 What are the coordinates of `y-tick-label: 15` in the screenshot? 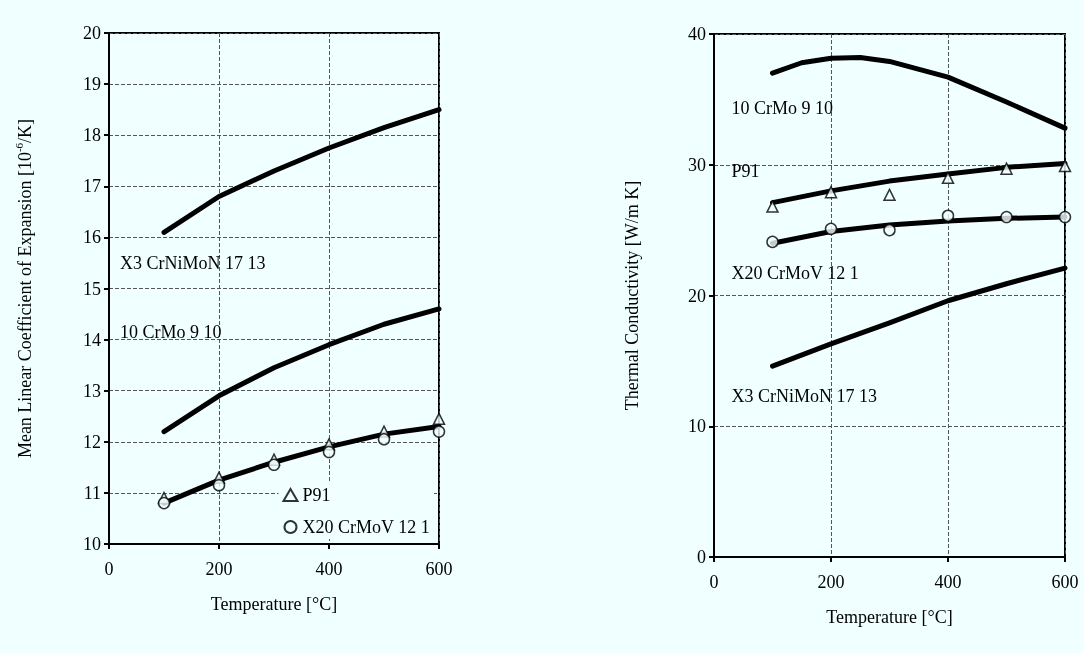 It's located at (92, 288).